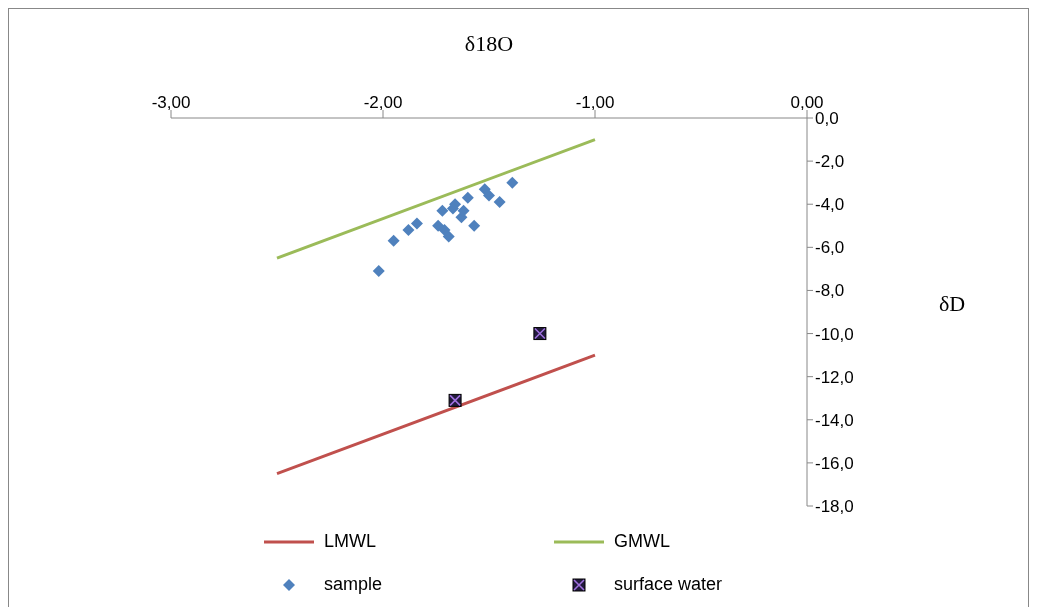 Image resolution: width=1037 pixels, height=607 pixels. I want to click on x-tick-label: -2,00, so click(383, 102).